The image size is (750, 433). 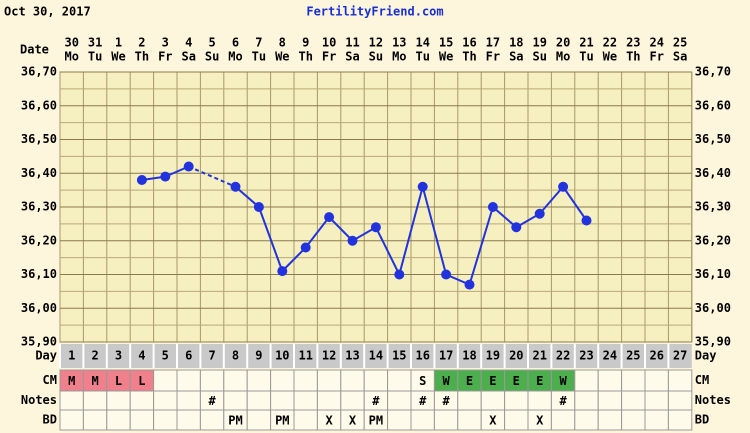 What do you see at coordinates (235, 43) in the screenshot?
I see `date-label: 6` at bounding box center [235, 43].